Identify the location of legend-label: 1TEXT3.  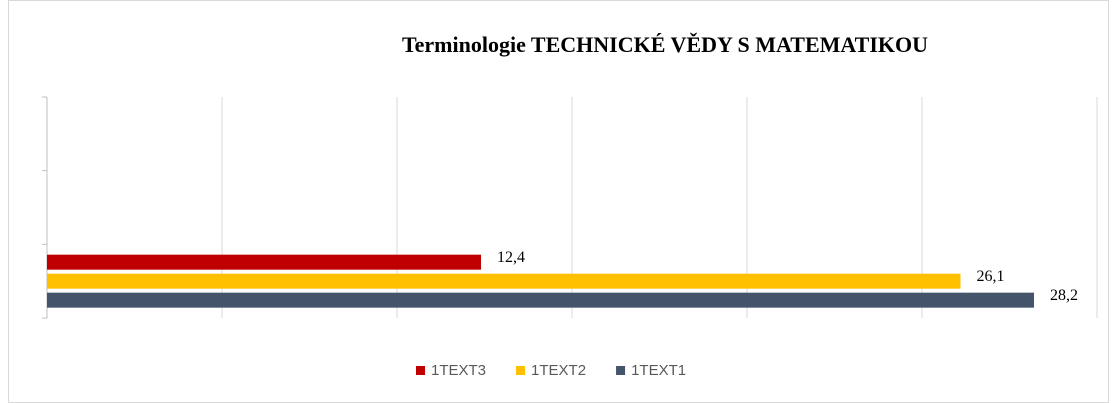
(458, 370).